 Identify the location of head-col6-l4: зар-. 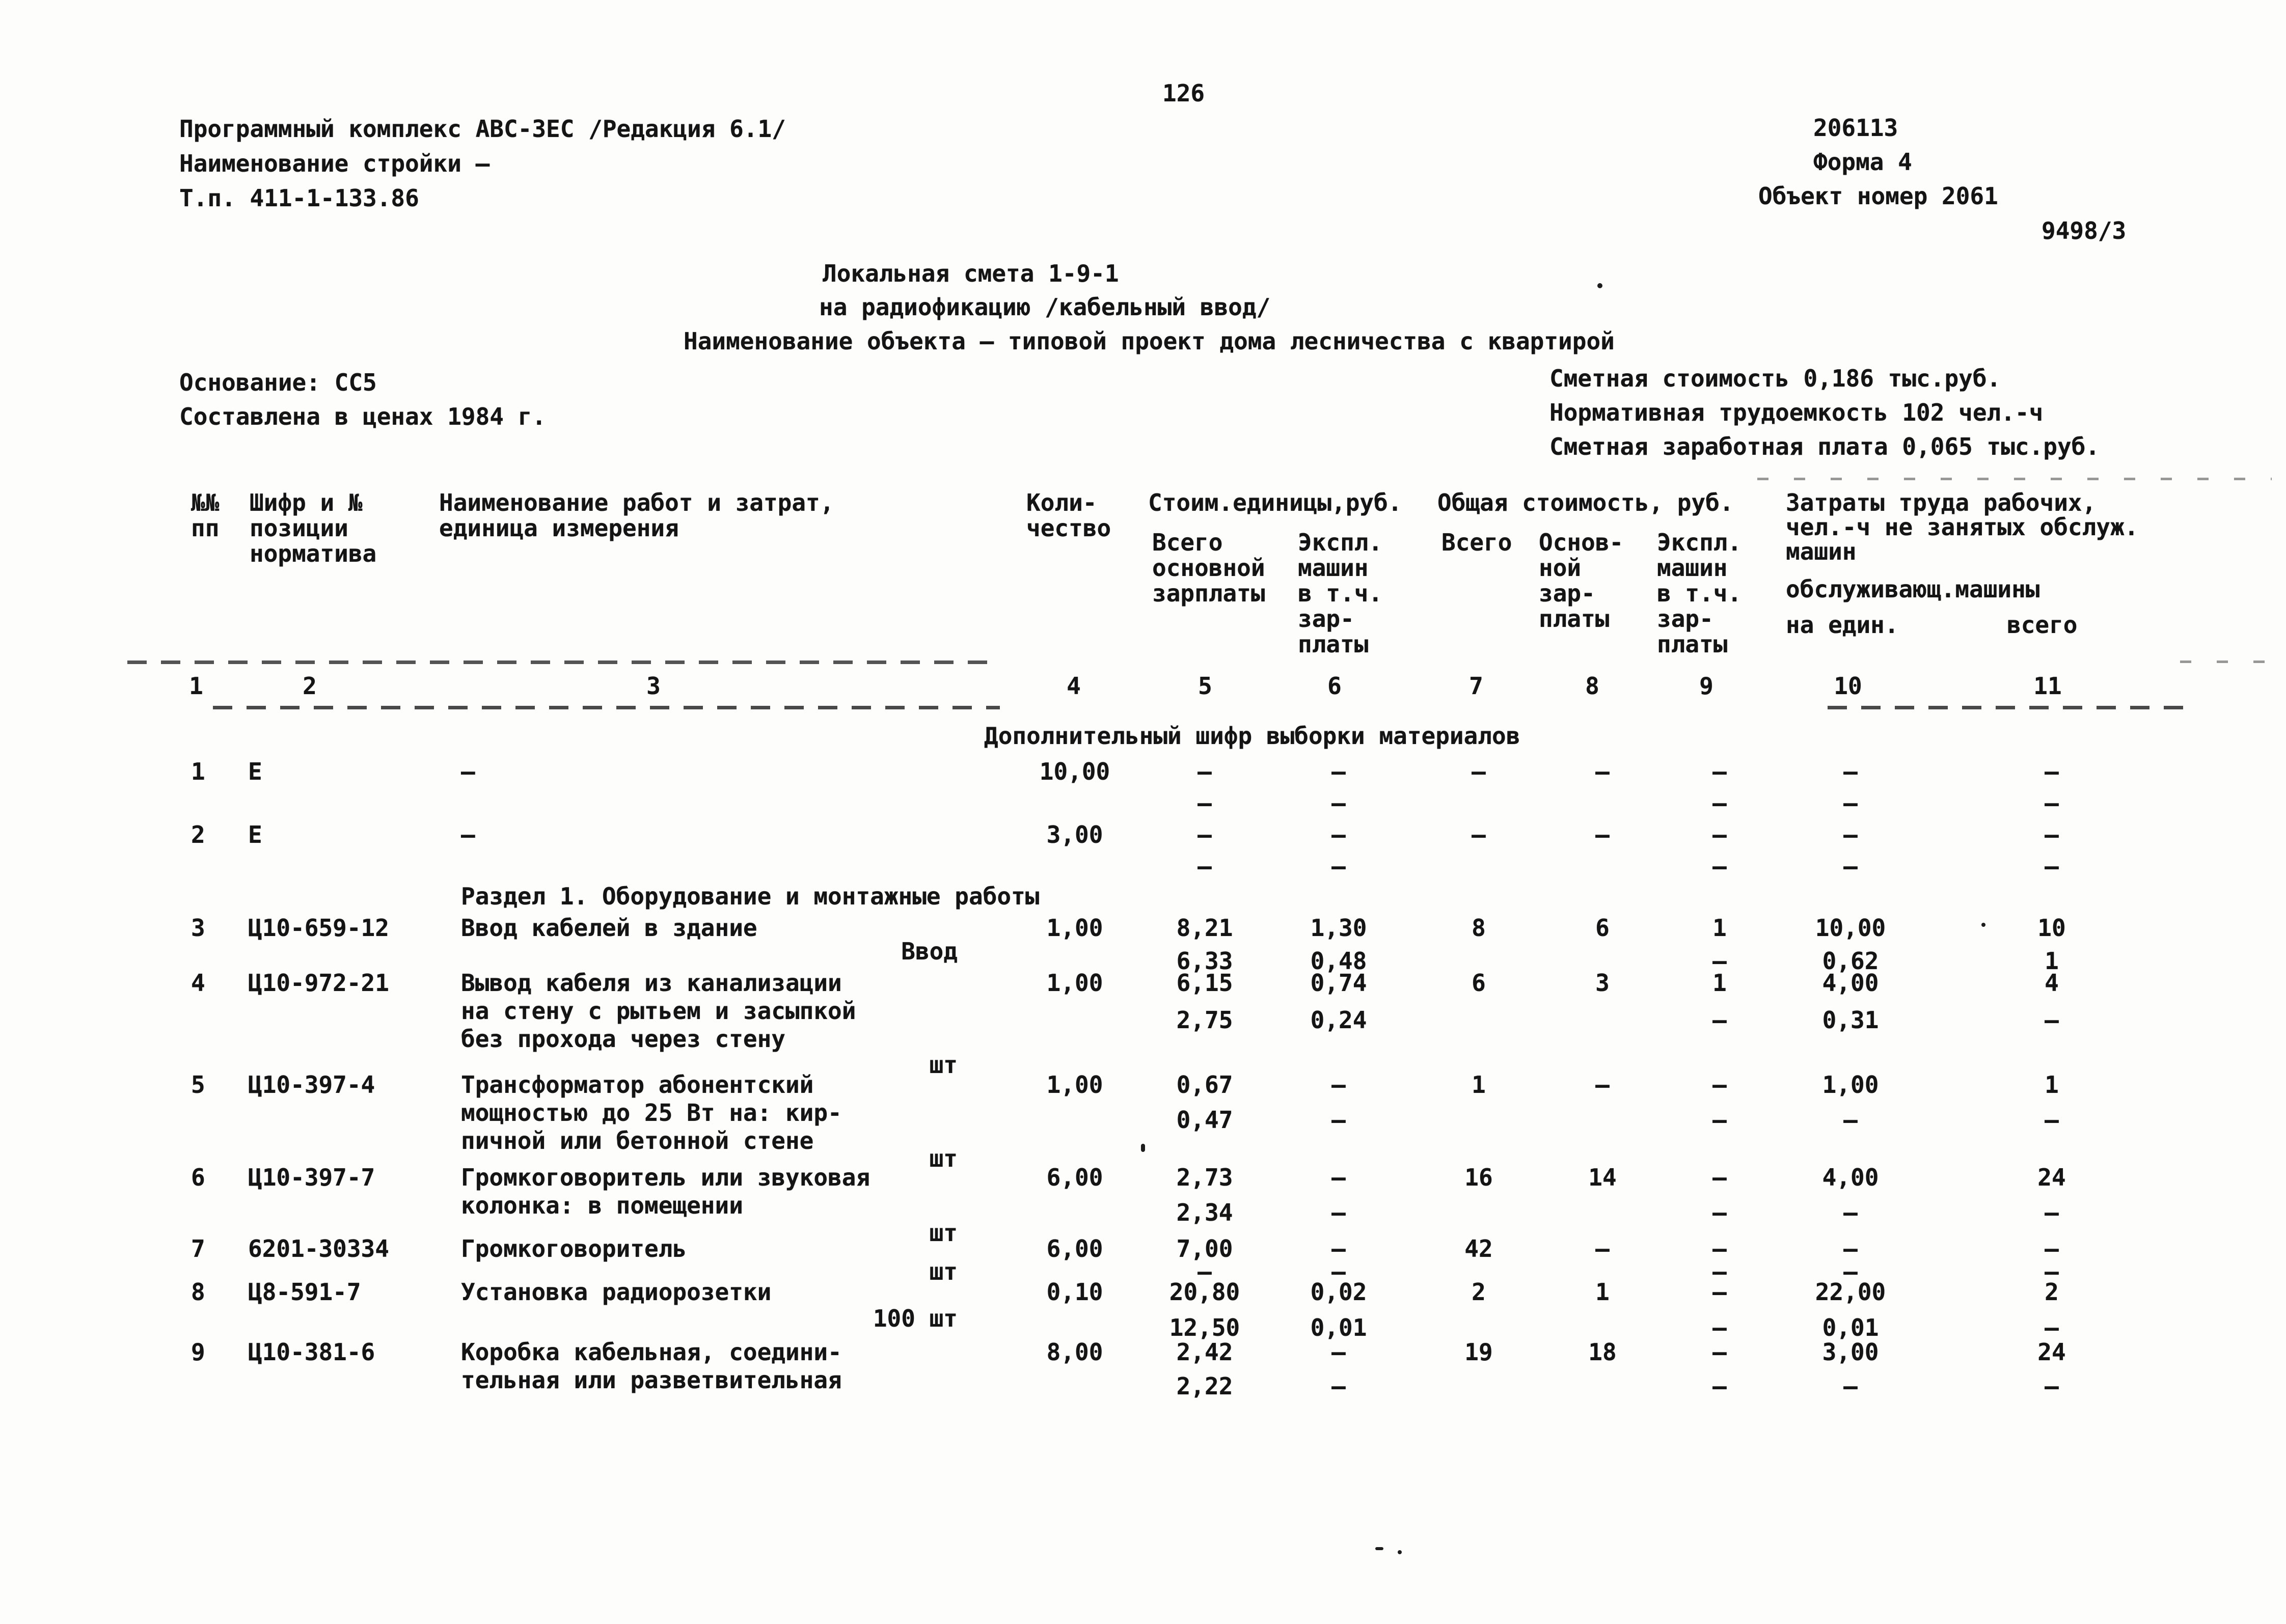
(1326, 618).